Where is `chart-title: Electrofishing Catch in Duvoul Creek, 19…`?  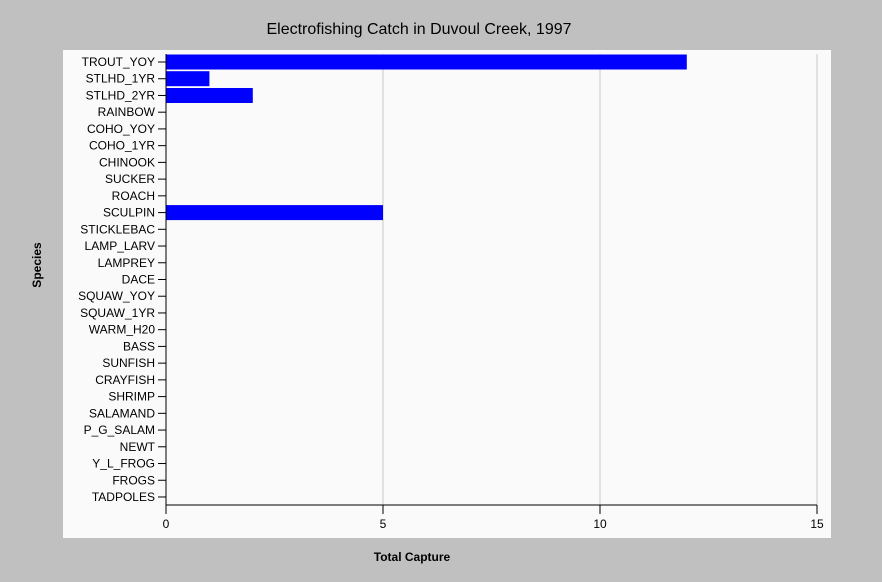
chart-title: Electrofishing Catch in Duvoul Creek, 19… is located at coordinates (418, 29).